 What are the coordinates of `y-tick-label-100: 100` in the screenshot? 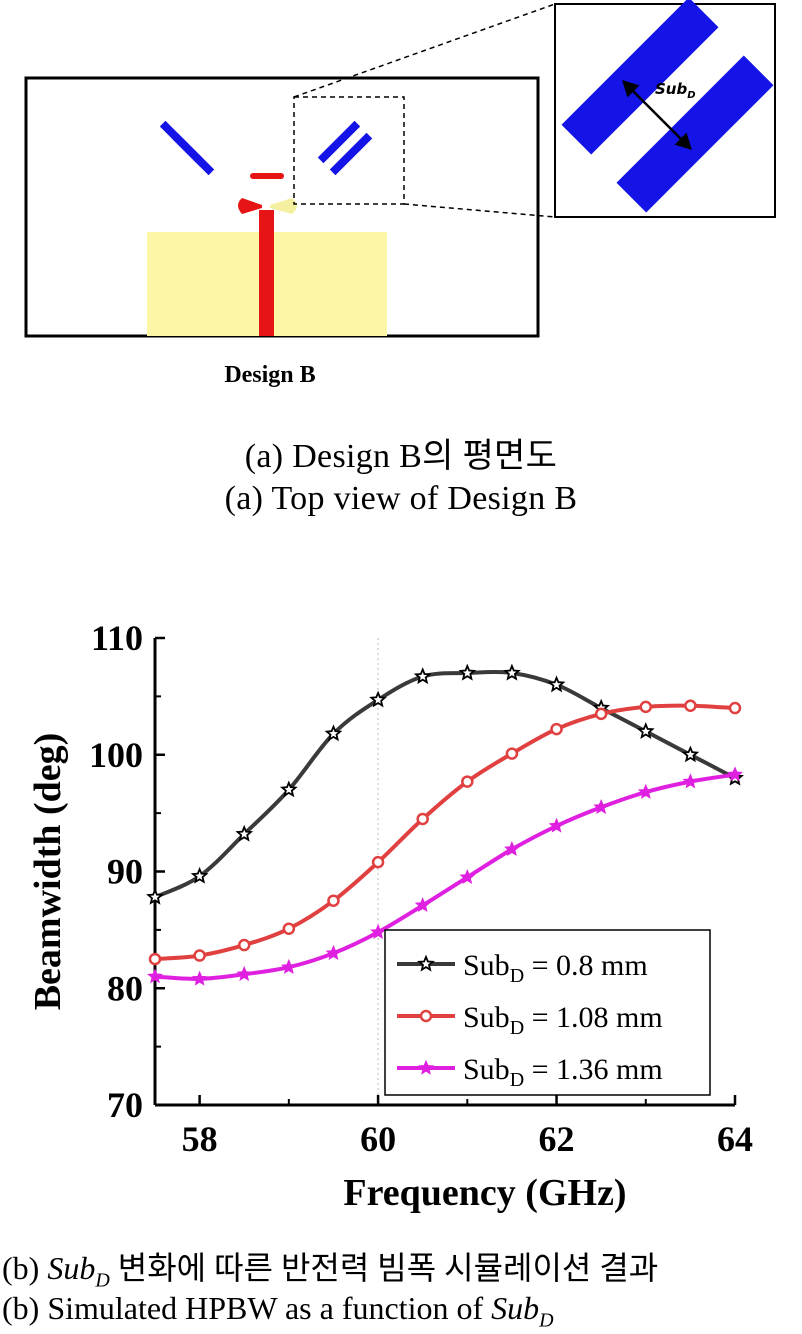 It's located at (116, 755).